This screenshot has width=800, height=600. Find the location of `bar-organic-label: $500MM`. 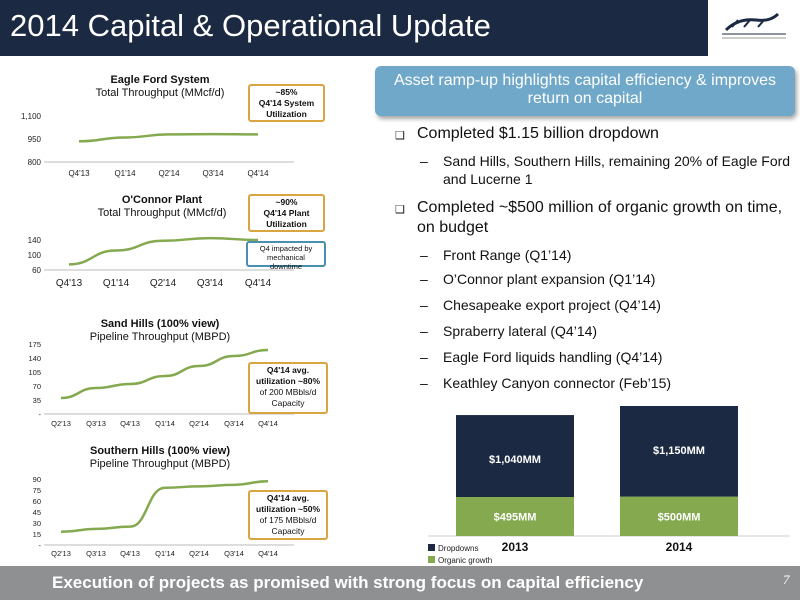

bar-organic-label: $500MM is located at coordinates (679, 517).